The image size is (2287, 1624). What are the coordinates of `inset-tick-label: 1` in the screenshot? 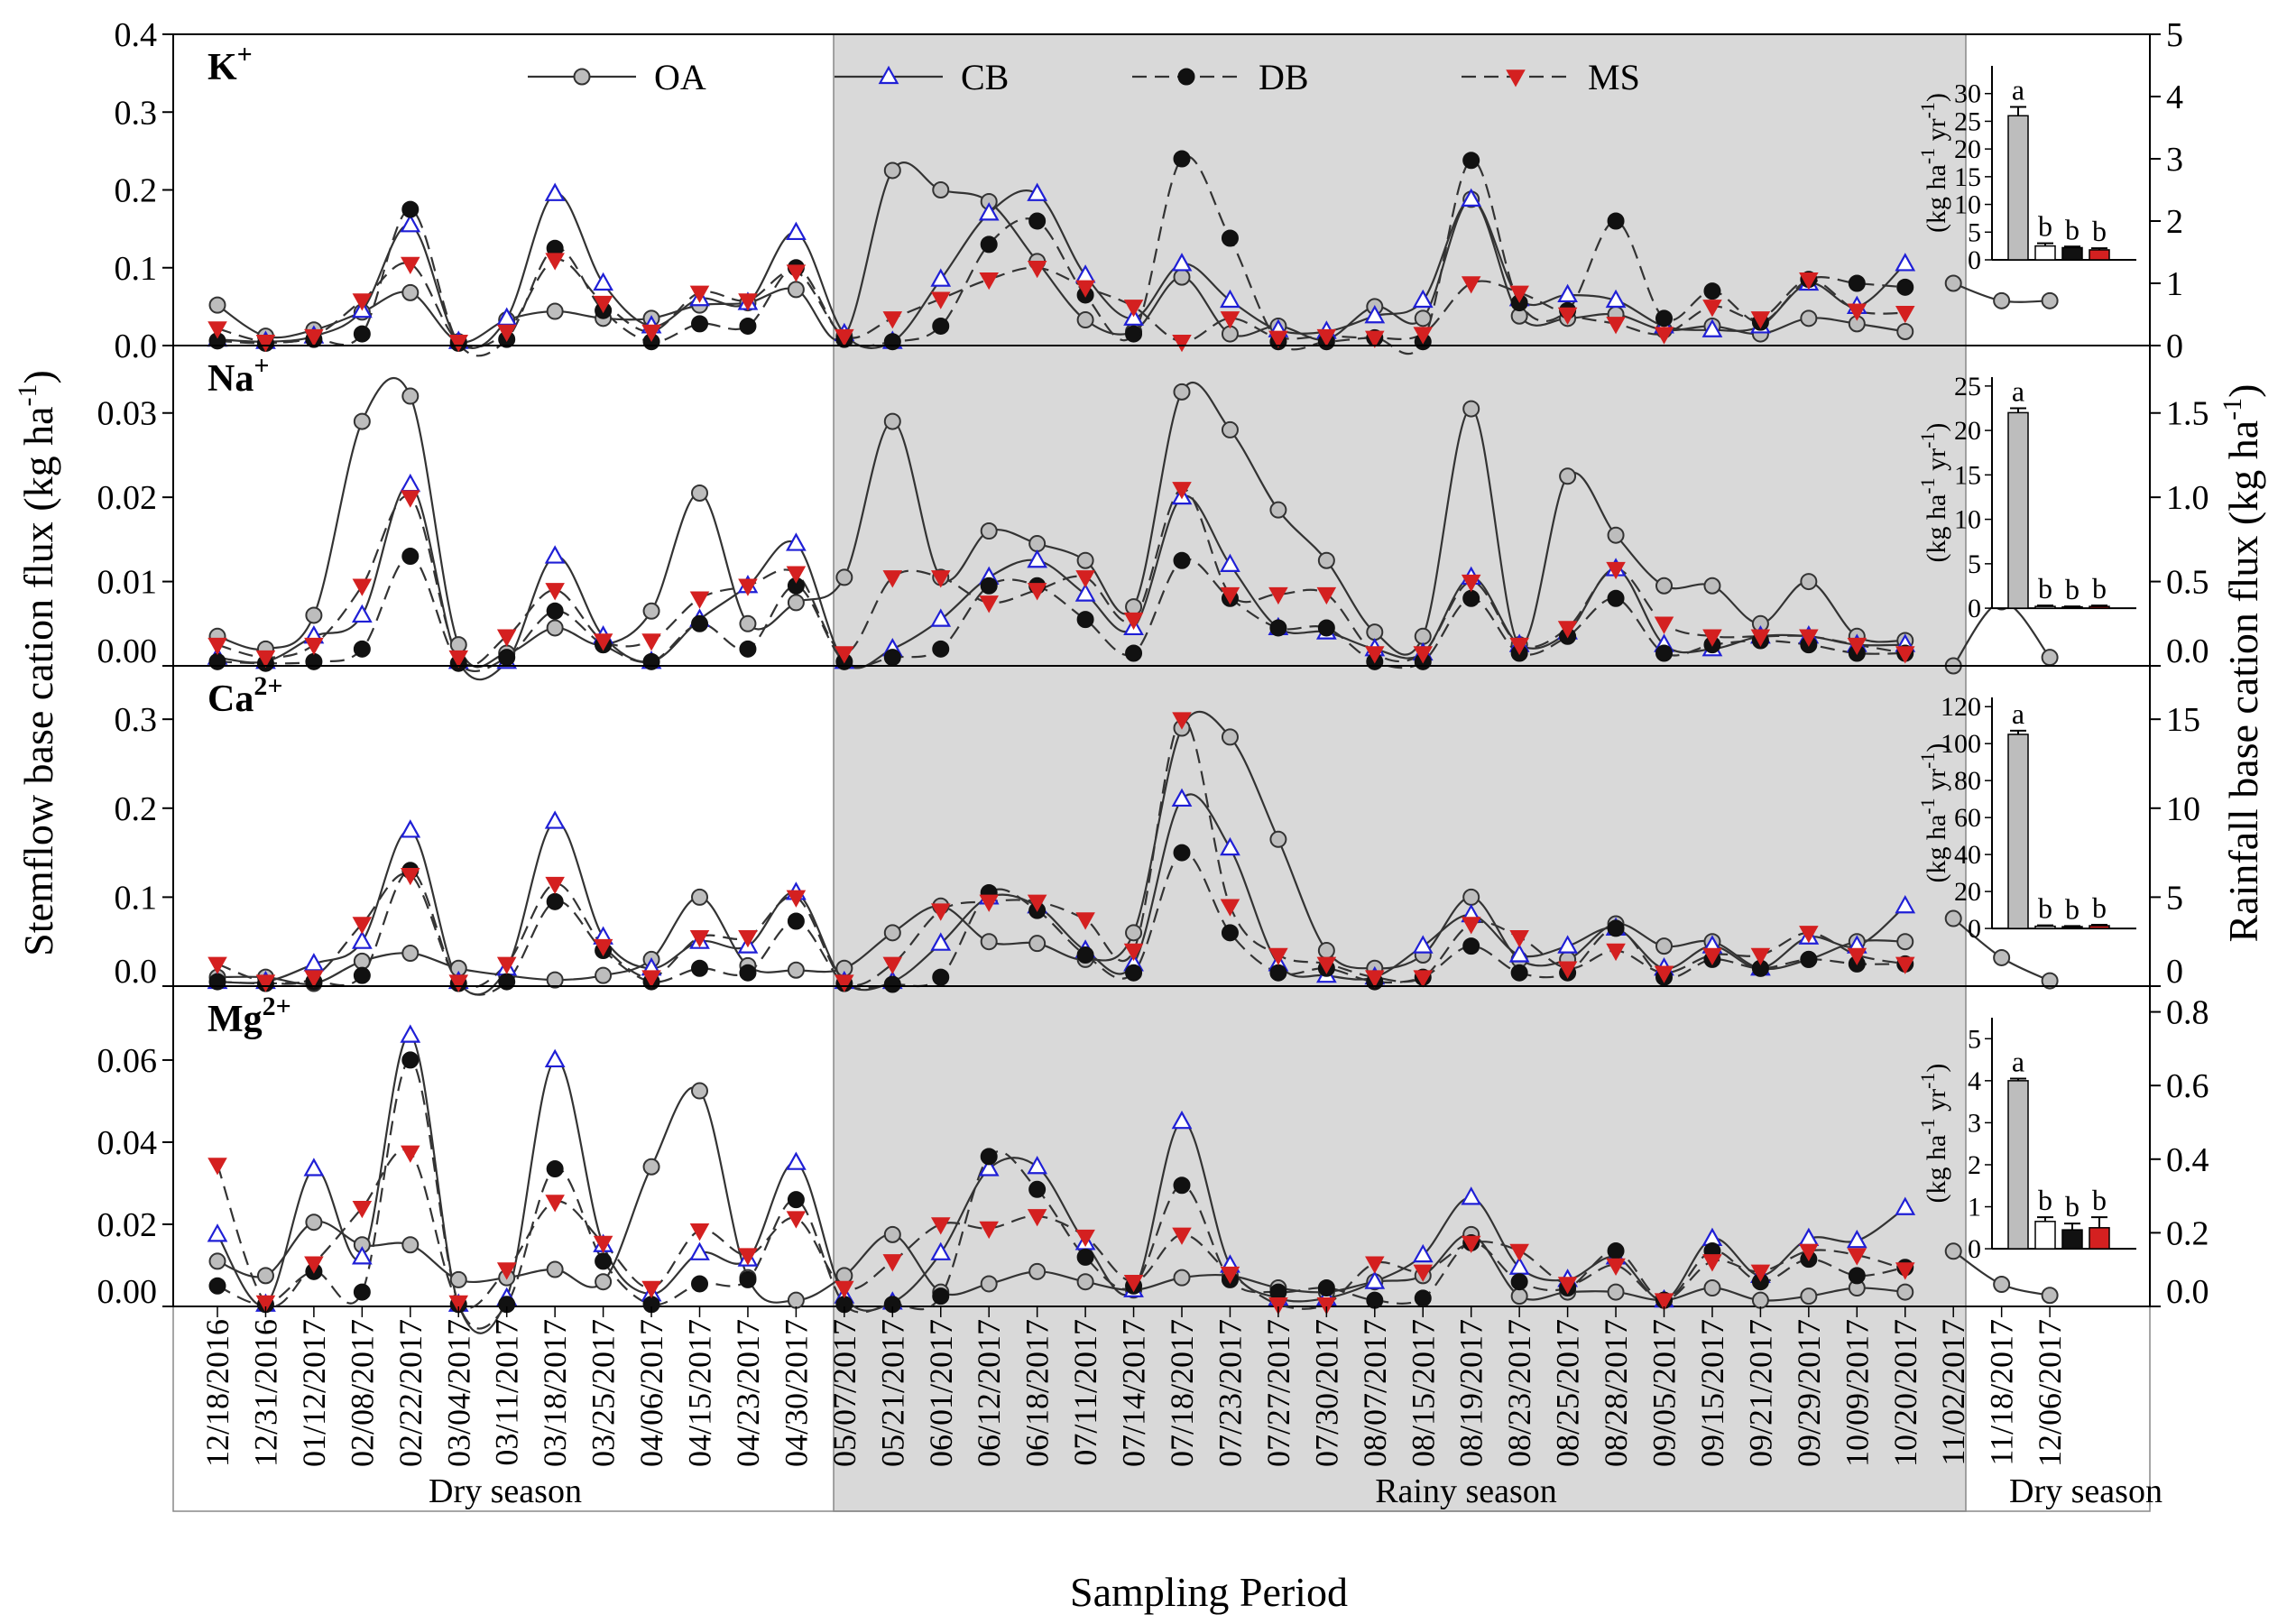 It's located at (1974, 1208).